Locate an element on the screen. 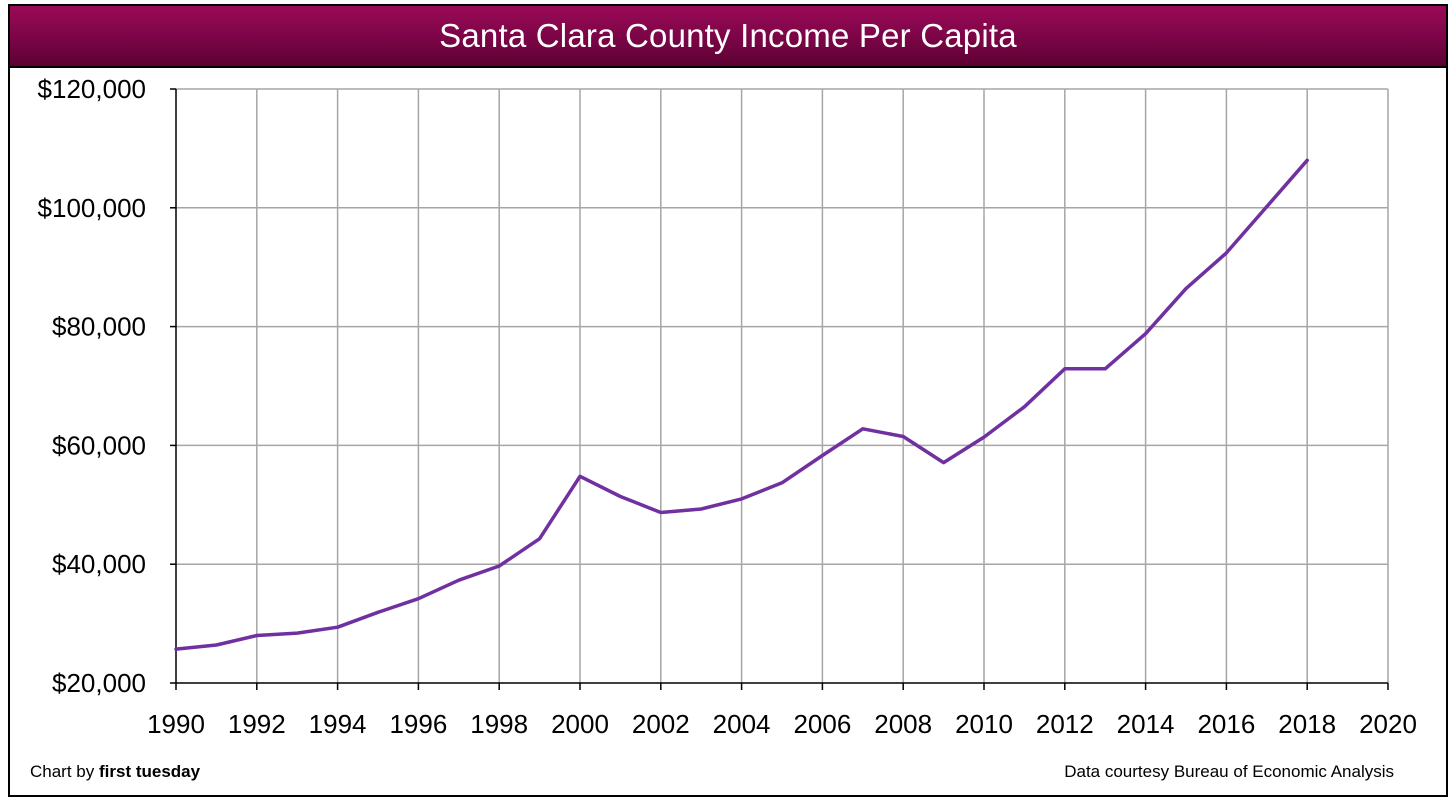  y-tick-label: $60,000 is located at coordinates (99, 445).